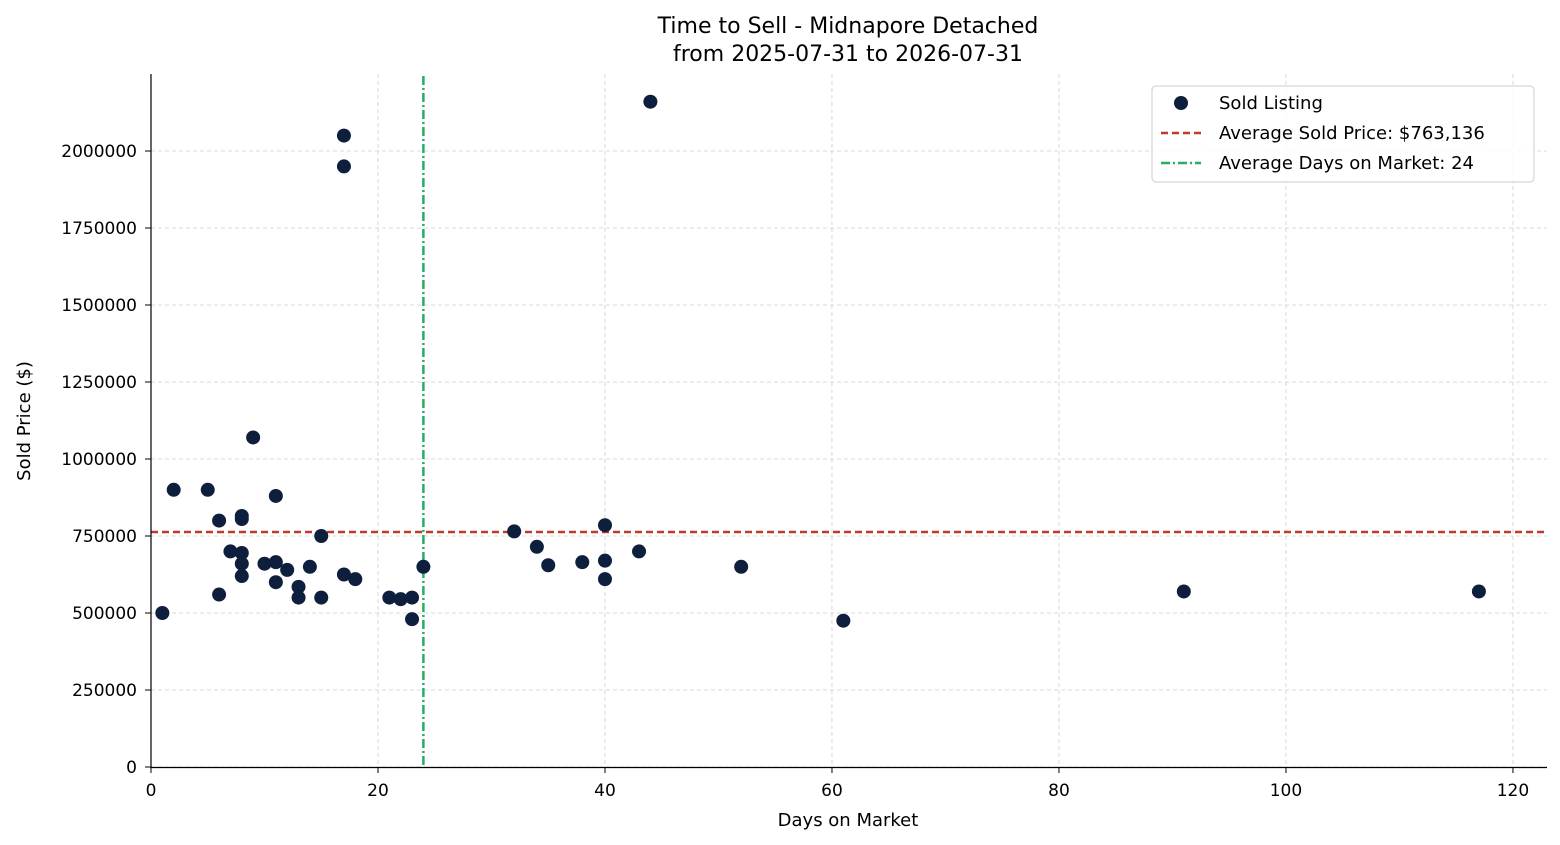 The height and width of the screenshot is (845, 1560). What do you see at coordinates (104, 691) in the screenshot?
I see `y-tick-label: 250000` at bounding box center [104, 691].